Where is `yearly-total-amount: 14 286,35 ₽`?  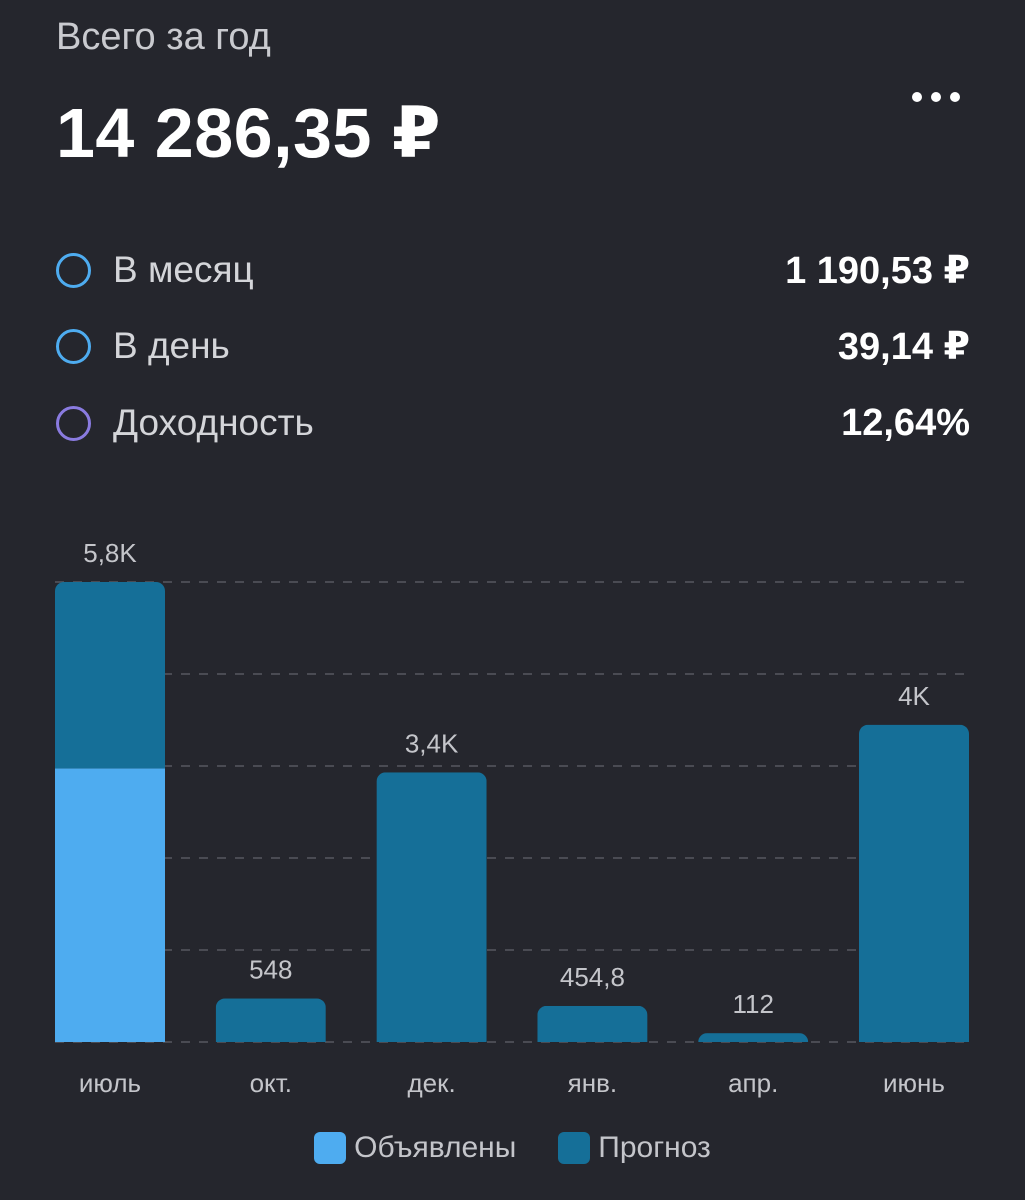 yearly-total-amount: 14 286,35 ₽ is located at coordinates (249, 133).